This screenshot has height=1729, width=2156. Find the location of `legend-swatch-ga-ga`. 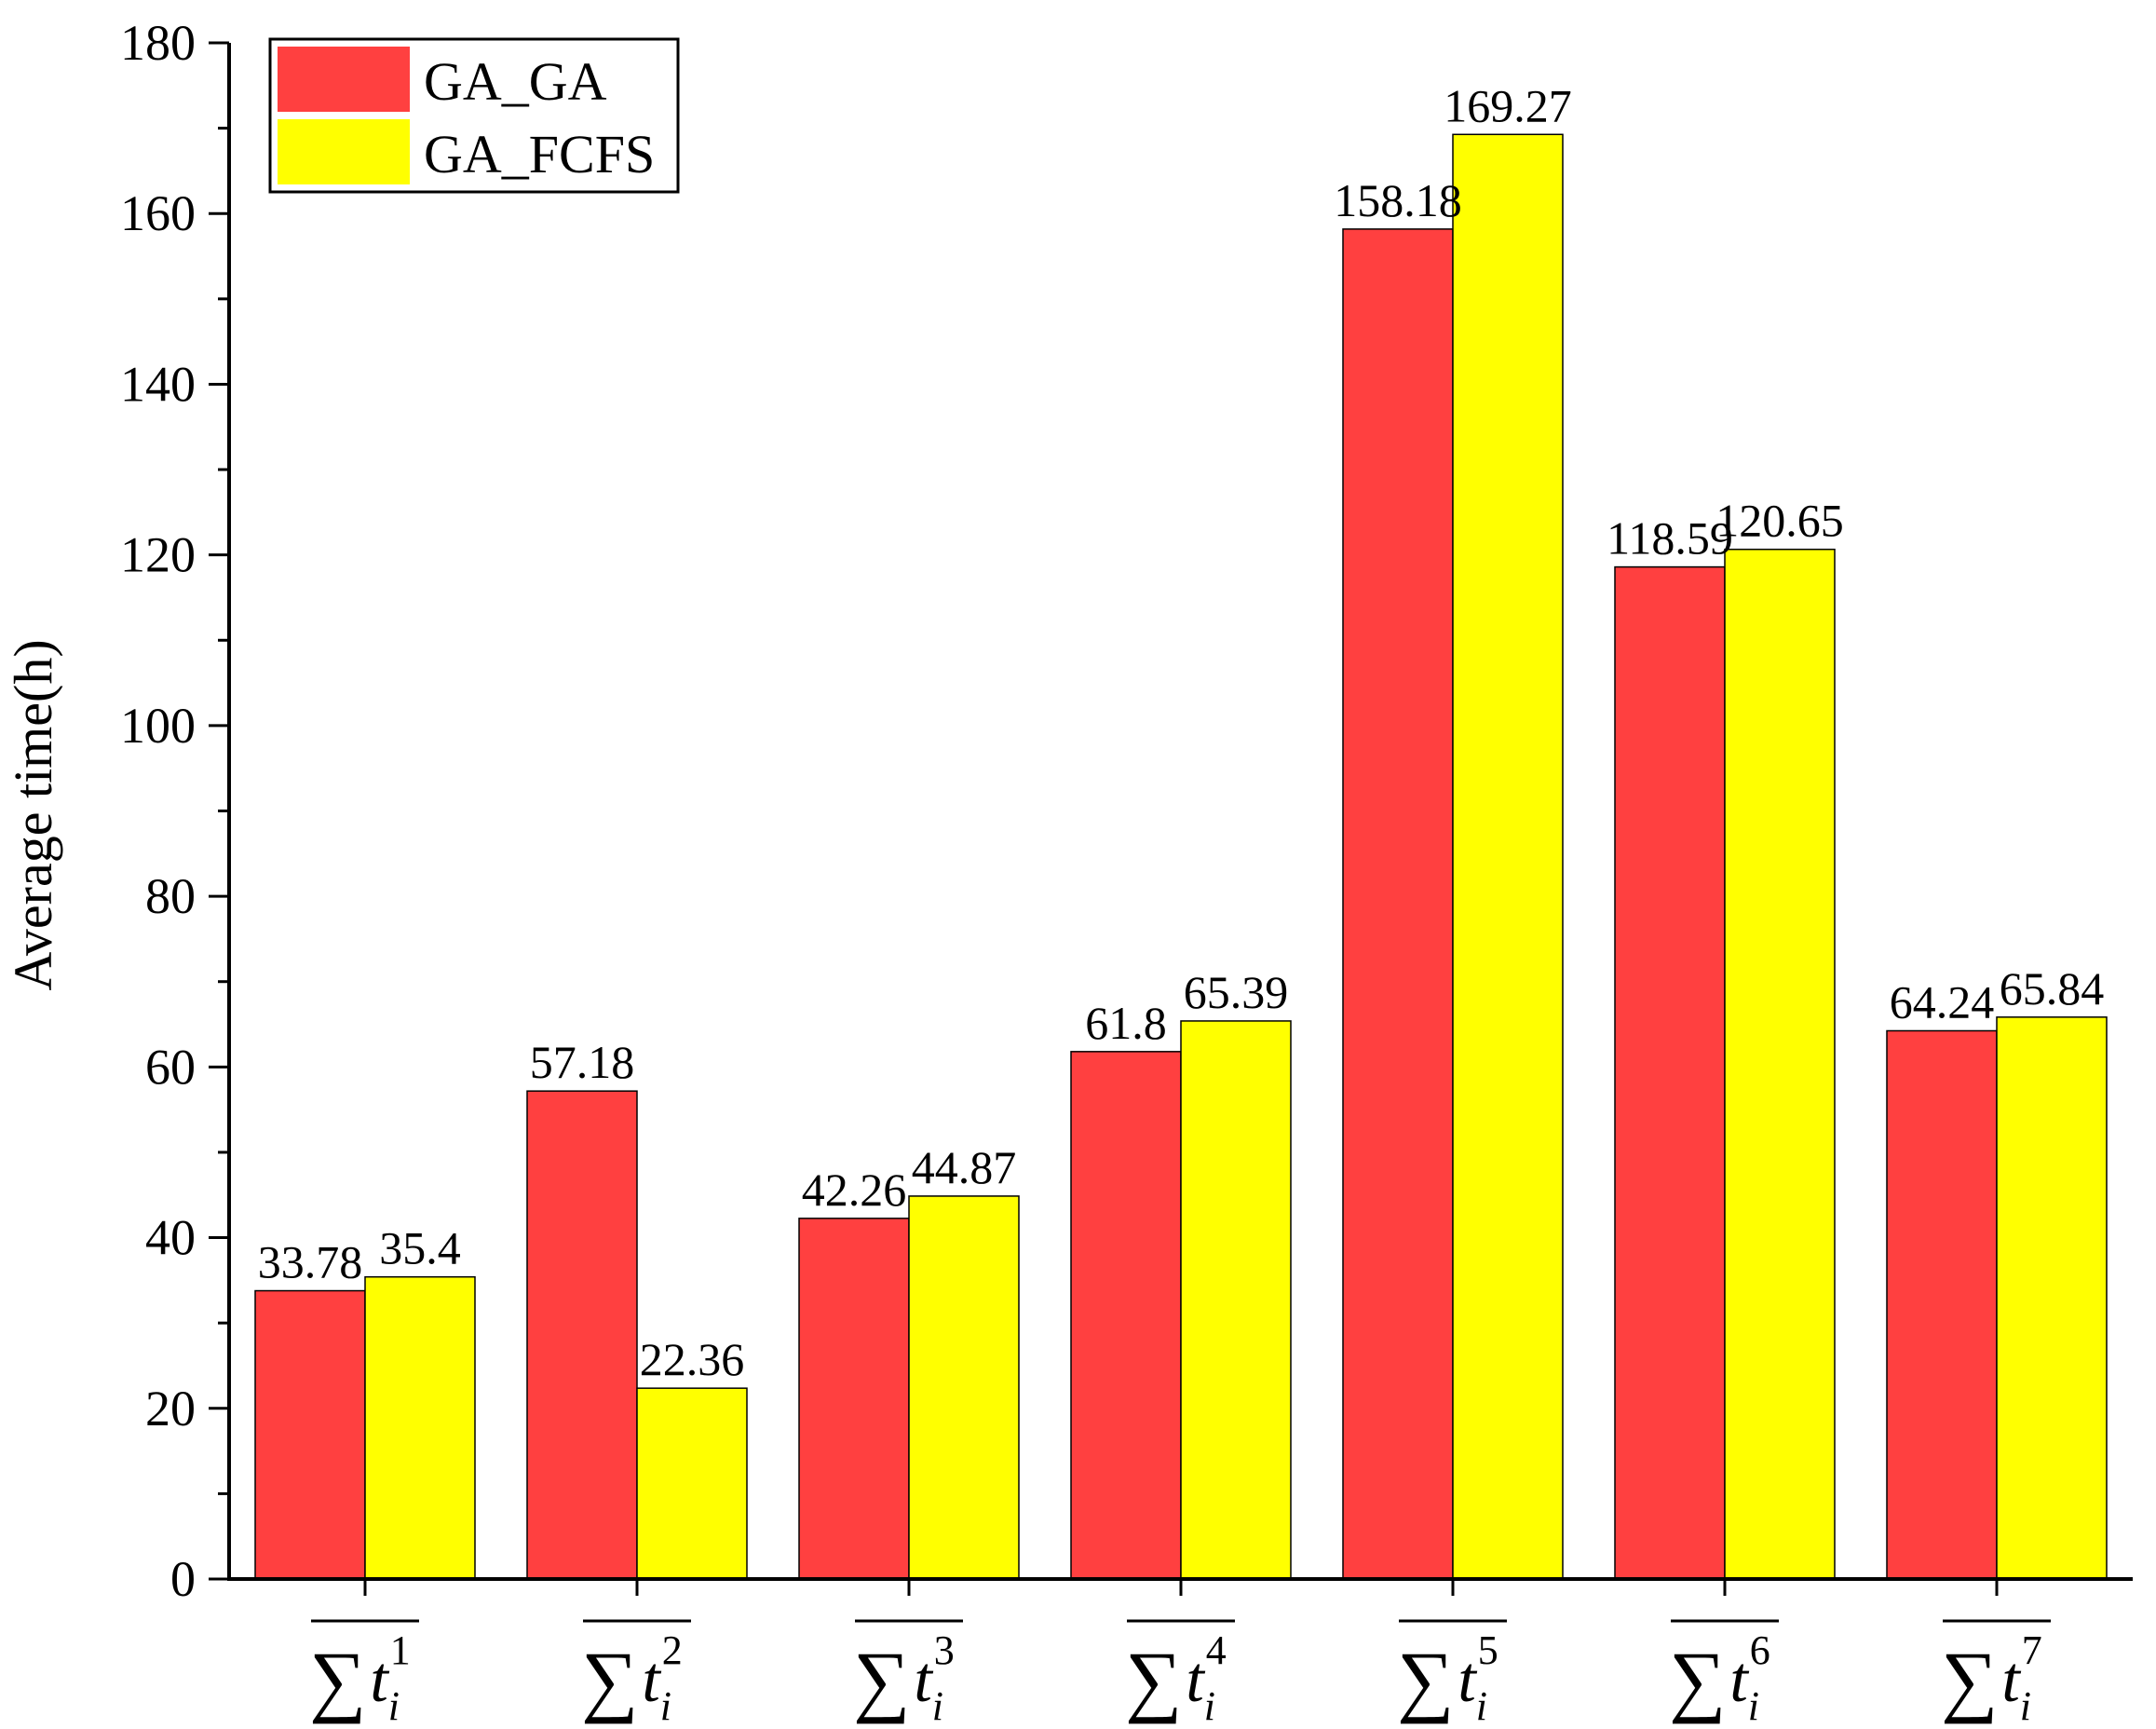

legend-swatch-ga-ga is located at coordinates (344, 79).